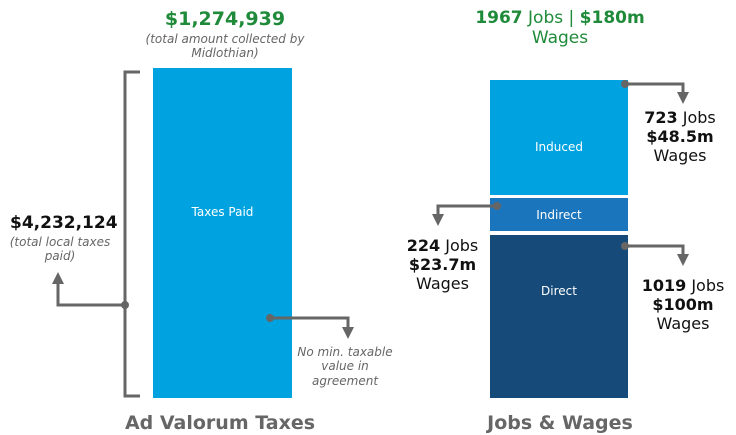 This screenshot has width=736, height=435. Describe the element at coordinates (559, 137) in the screenshot. I see `induced-bar` at that location.